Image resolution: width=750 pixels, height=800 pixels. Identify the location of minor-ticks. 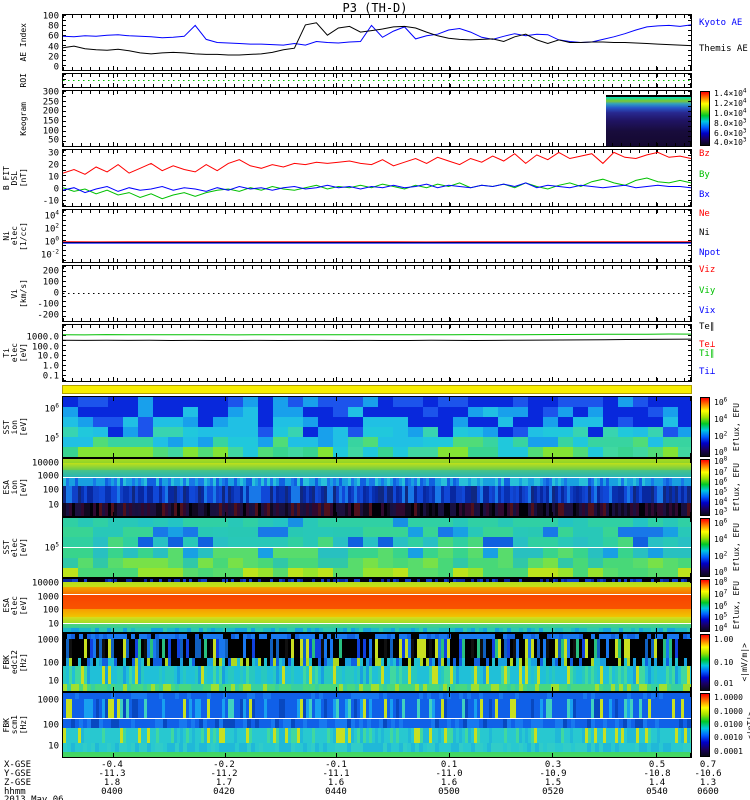
(689, 236).